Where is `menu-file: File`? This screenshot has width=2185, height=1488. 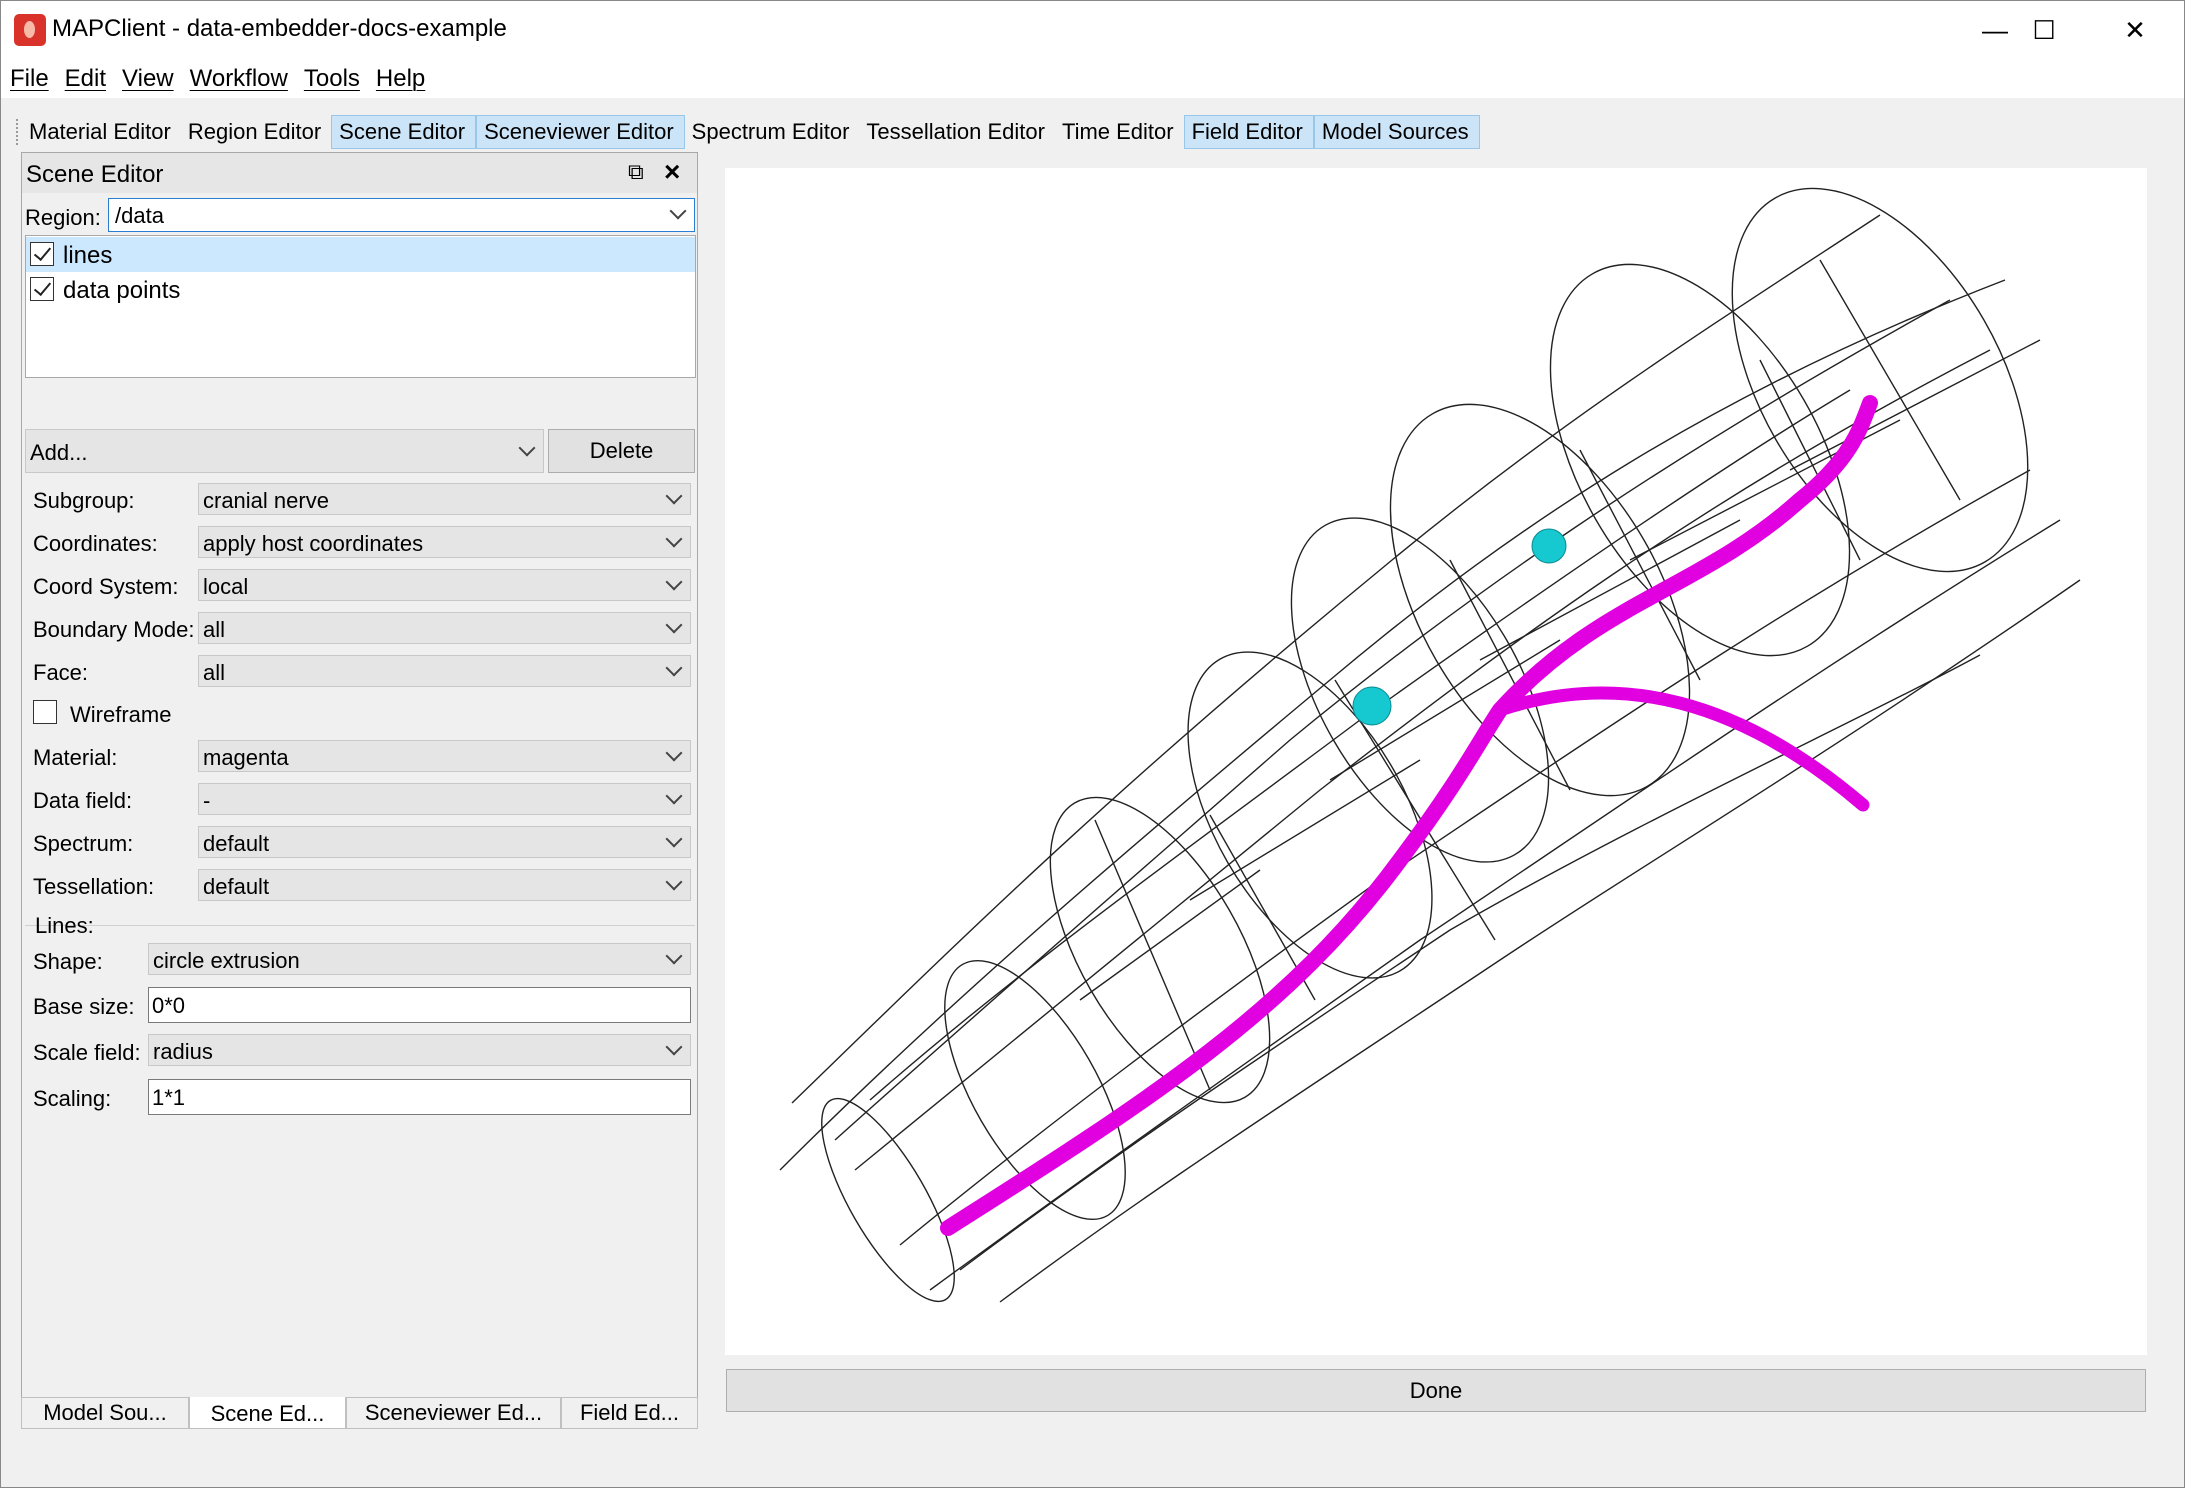
menu-file: File is located at coordinates (29, 78).